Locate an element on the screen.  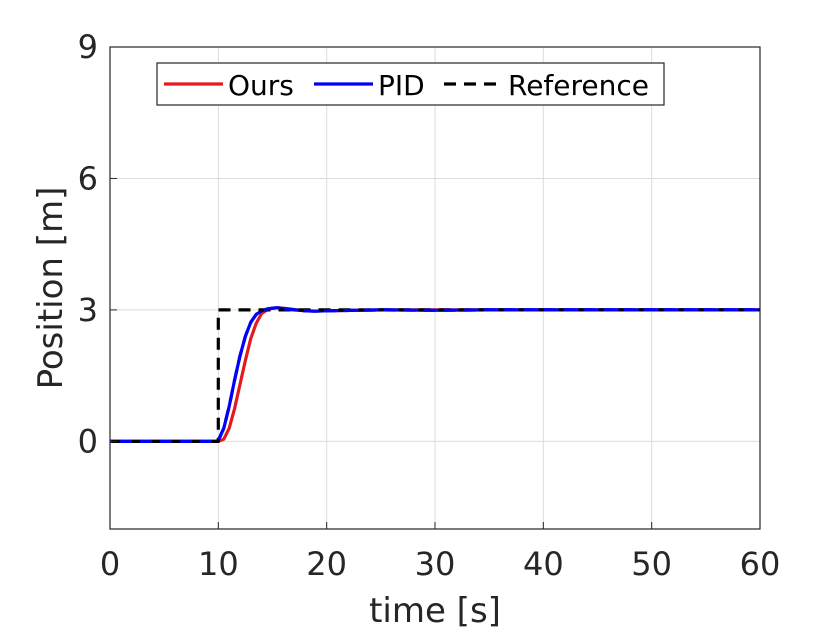
legend-box is located at coordinates (410, 84).